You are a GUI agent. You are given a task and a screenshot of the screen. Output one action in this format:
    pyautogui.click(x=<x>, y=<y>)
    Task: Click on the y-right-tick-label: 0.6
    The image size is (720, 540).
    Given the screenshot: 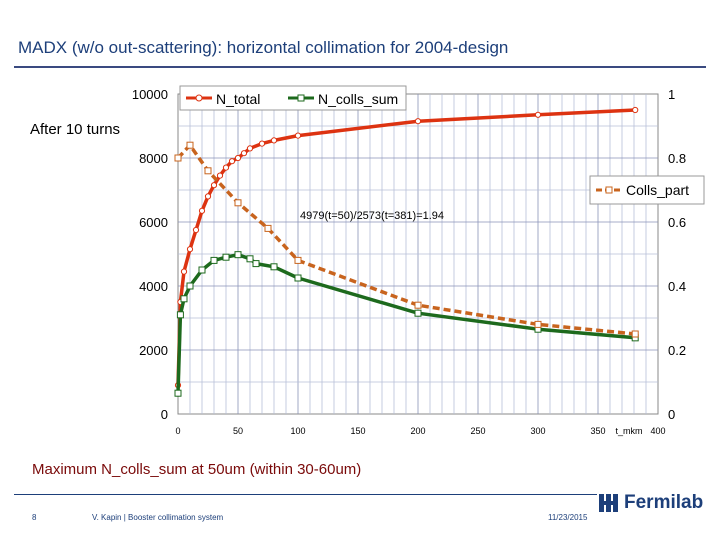 What is the action you would take?
    pyautogui.click(x=677, y=222)
    